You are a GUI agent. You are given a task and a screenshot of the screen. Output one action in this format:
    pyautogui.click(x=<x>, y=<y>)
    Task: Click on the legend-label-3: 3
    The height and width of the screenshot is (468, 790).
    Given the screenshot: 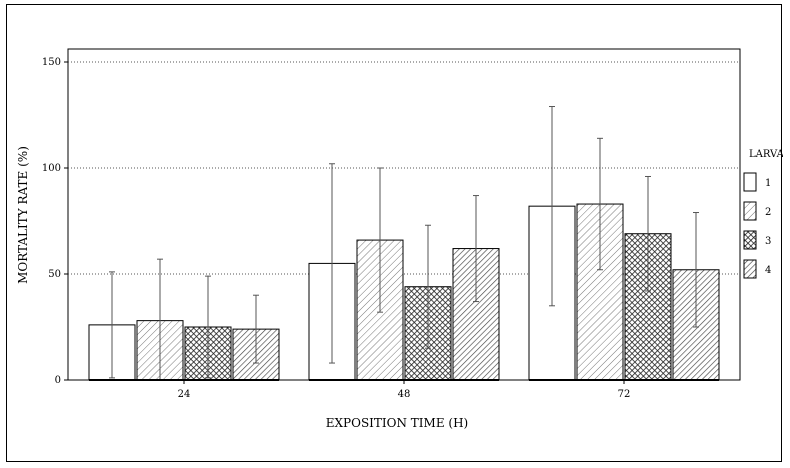 What is the action you would take?
    pyautogui.click(x=768, y=241)
    